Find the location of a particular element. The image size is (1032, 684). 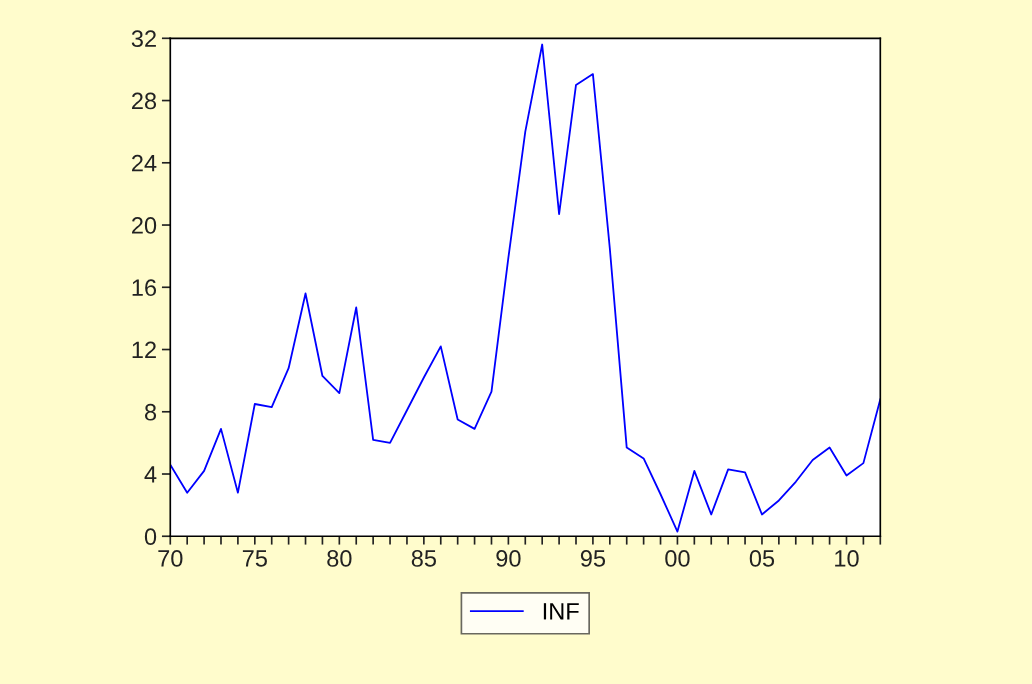

y-tick-label: 20 is located at coordinates (144, 225).